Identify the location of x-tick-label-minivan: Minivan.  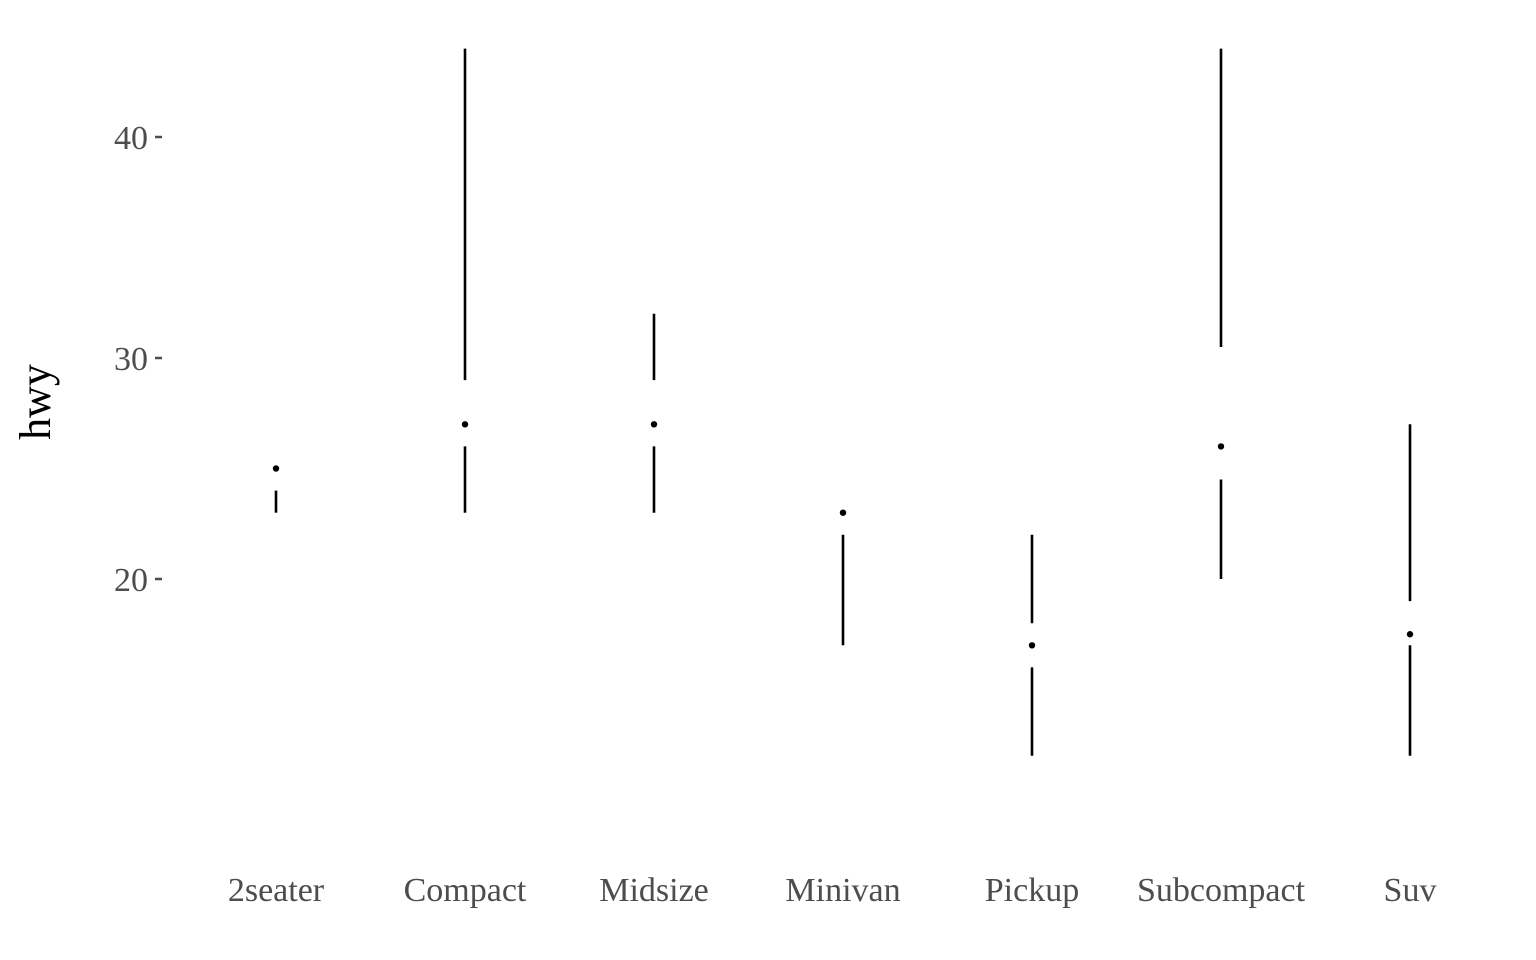
(842, 890).